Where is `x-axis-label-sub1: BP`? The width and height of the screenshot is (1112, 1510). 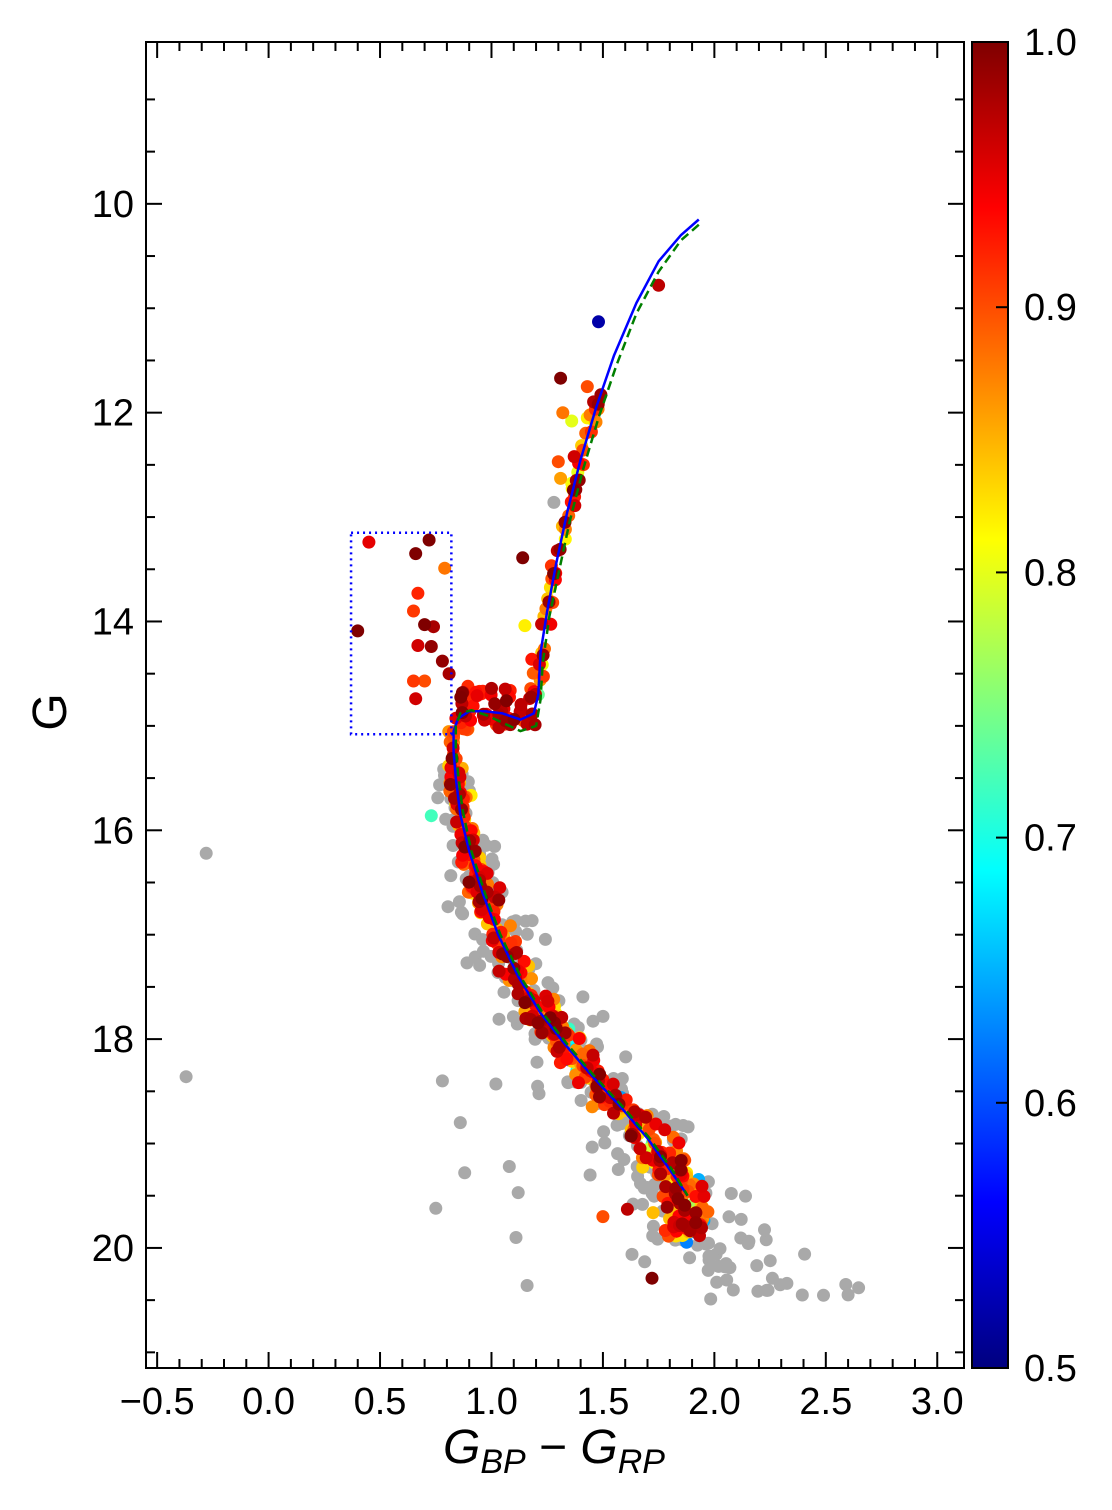 x-axis-label-sub1: BP is located at coordinates (503, 1462).